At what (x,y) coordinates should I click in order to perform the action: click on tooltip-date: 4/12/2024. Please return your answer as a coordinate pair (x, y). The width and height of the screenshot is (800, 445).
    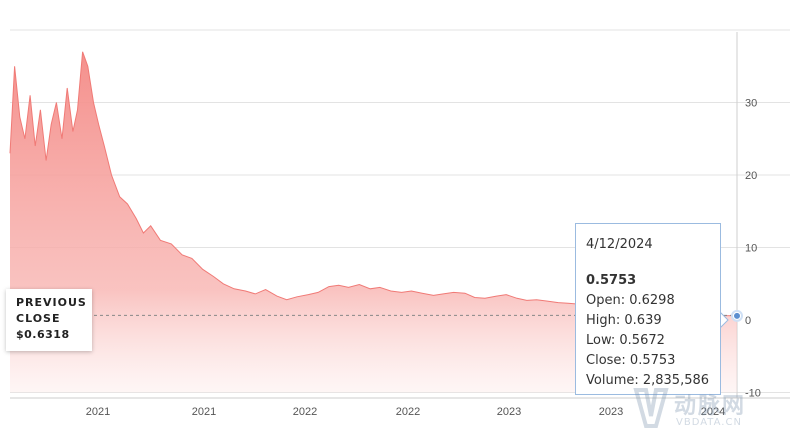
    Looking at the image, I should click on (619, 244).